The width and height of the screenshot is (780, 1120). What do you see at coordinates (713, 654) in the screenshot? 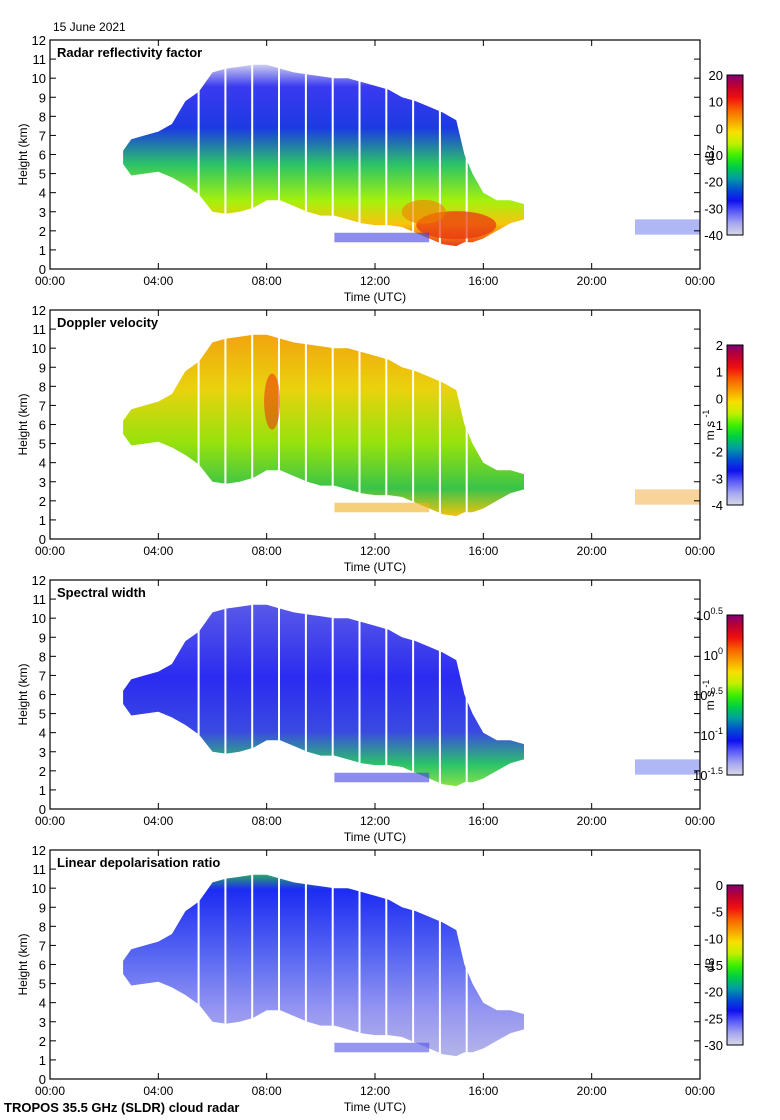
I see `colorbar-tick-label: 10⁰` at bounding box center [713, 654].